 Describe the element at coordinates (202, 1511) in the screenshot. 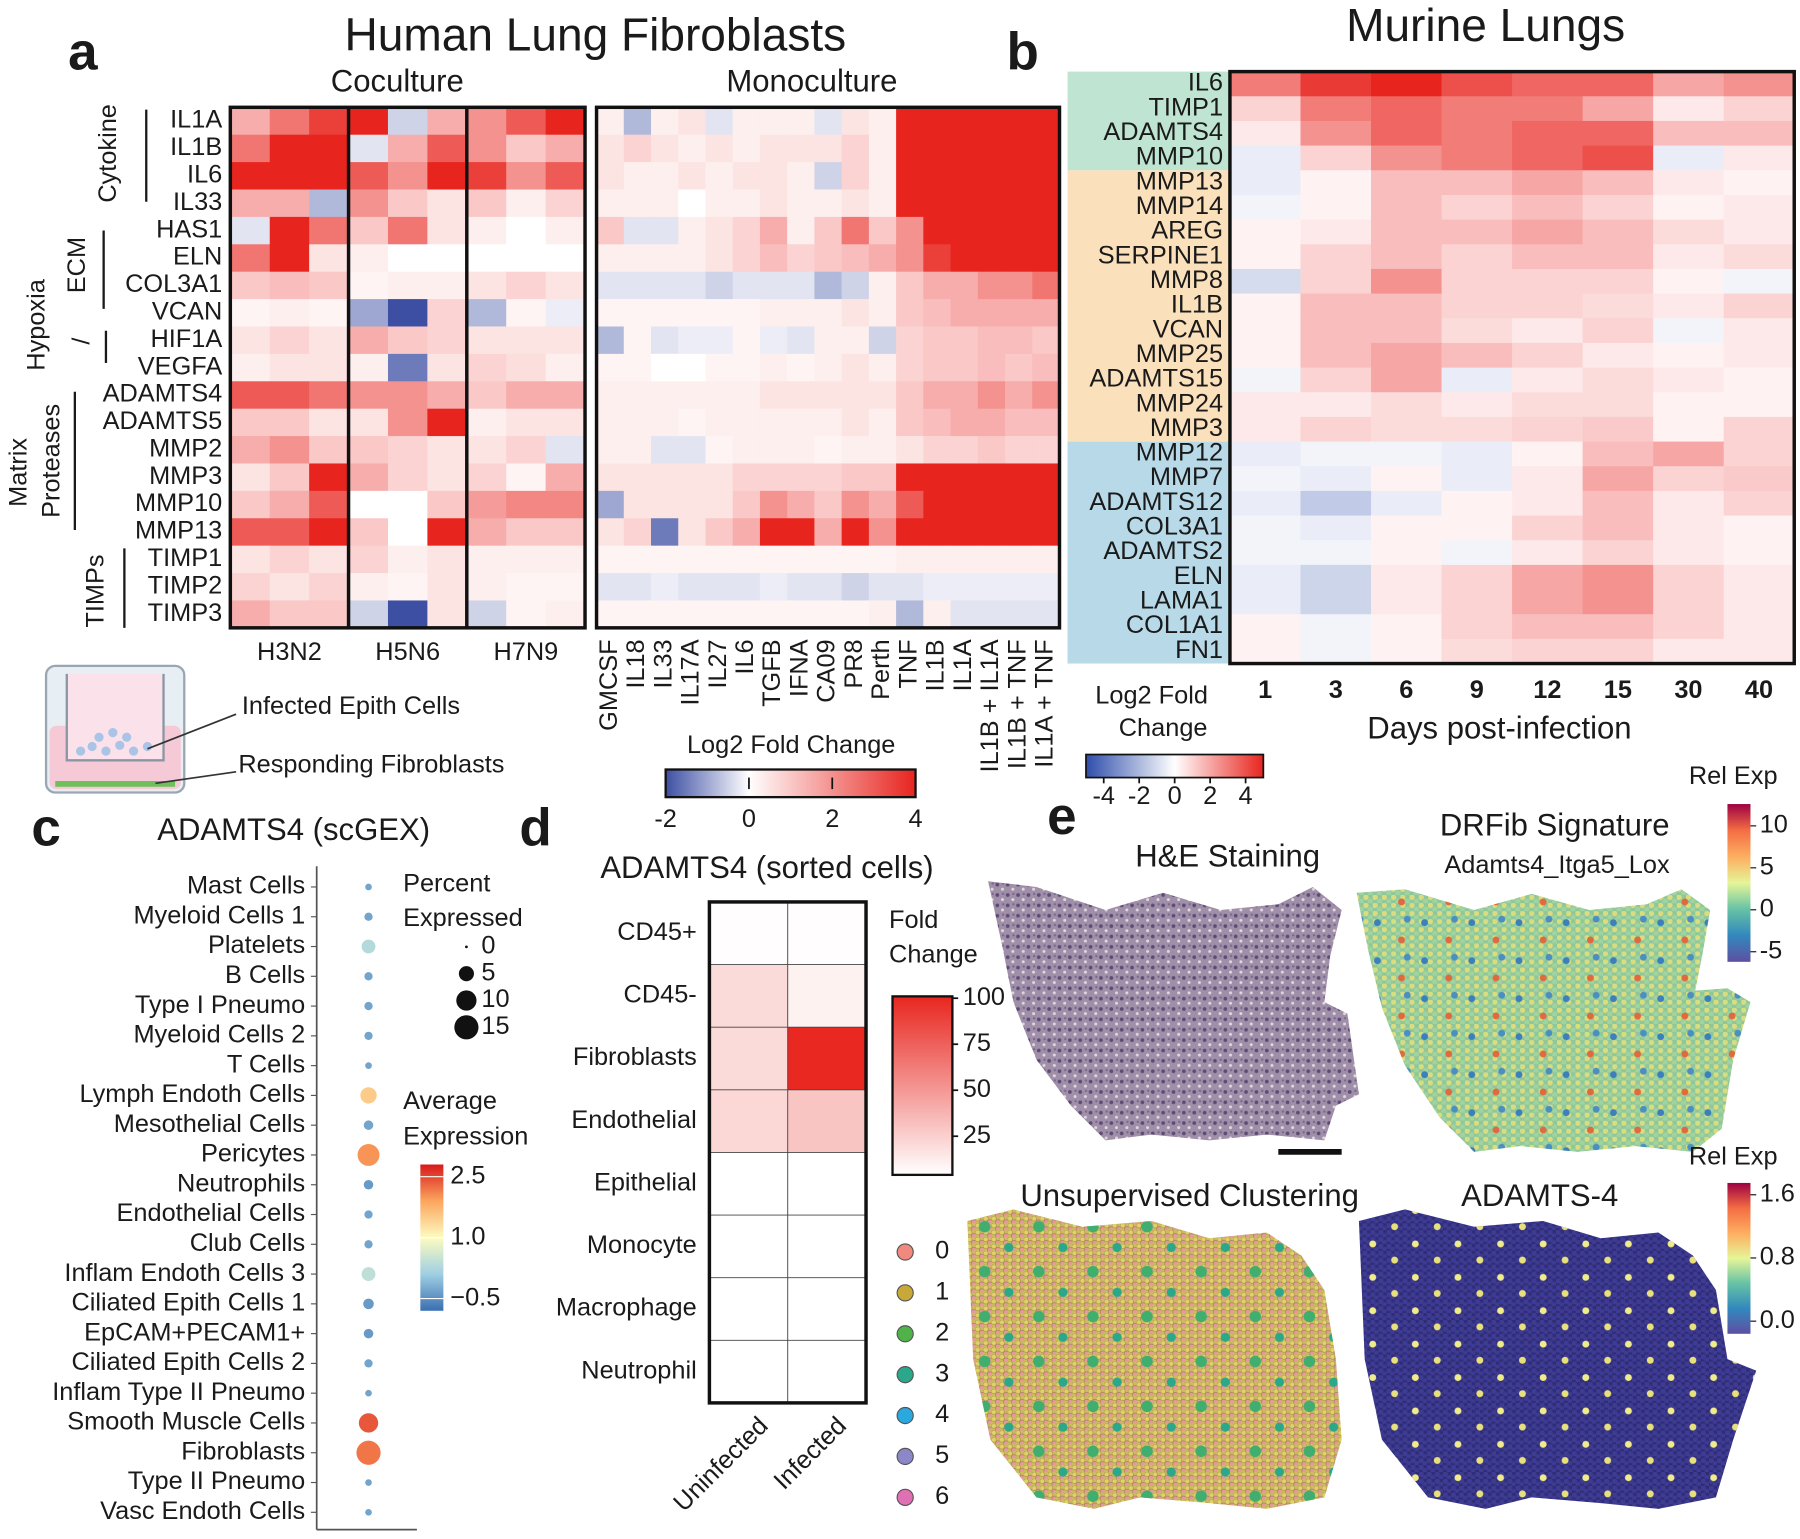

I see `row-label: Vasc Endoth Cells` at that location.